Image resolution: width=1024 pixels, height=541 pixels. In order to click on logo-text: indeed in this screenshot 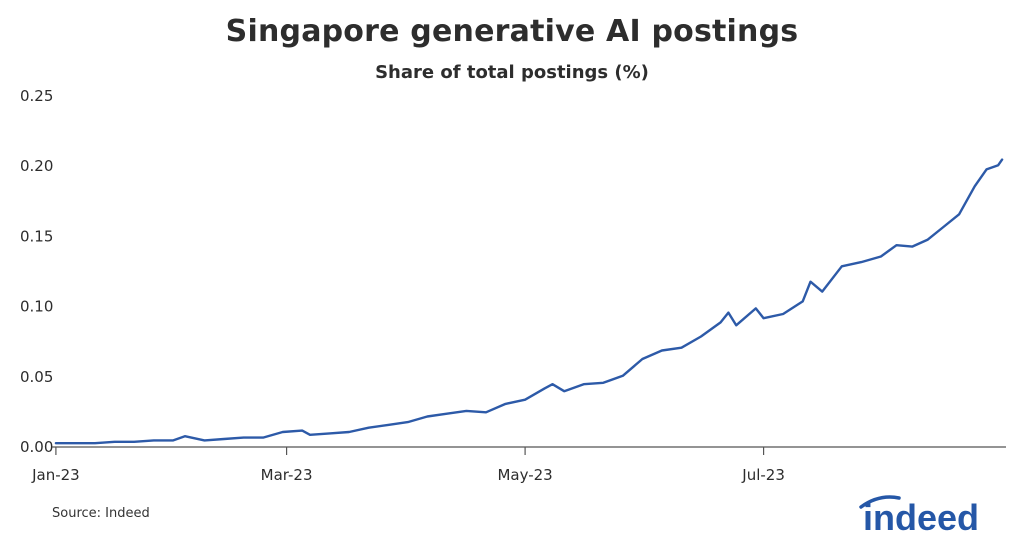, I will do `click(921, 516)`.